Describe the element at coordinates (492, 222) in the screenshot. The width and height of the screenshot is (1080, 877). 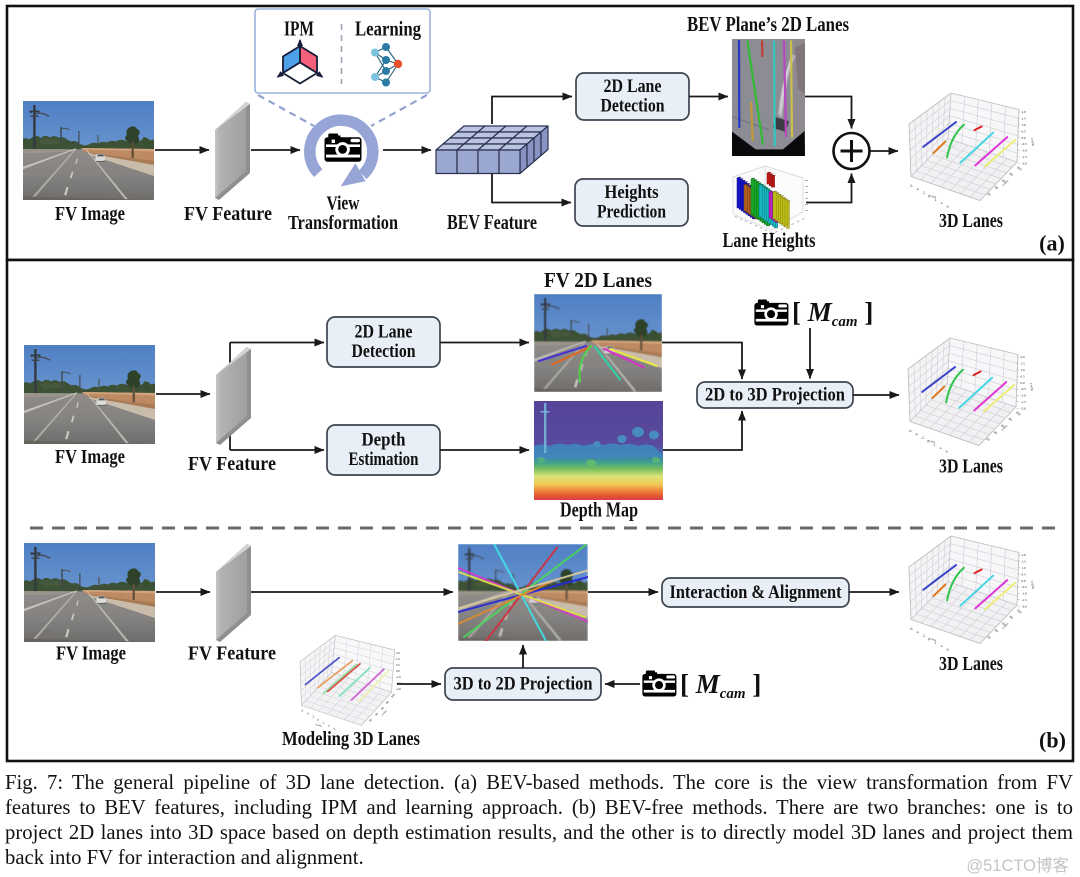
I see `svg-text: BEV Feature` at that location.